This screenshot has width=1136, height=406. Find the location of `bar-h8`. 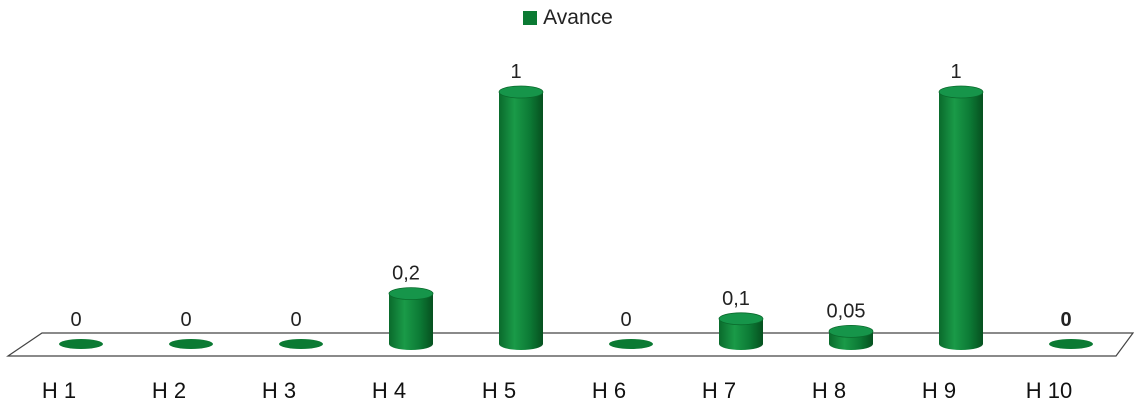

bar-h8 is located at coordinates (851, 337).